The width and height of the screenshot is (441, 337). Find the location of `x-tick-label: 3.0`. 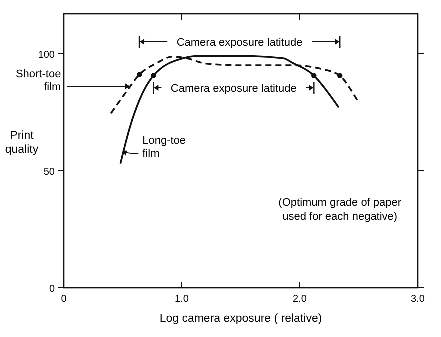

x-tick-label: 3.0 is located at coordinates (418, 299).